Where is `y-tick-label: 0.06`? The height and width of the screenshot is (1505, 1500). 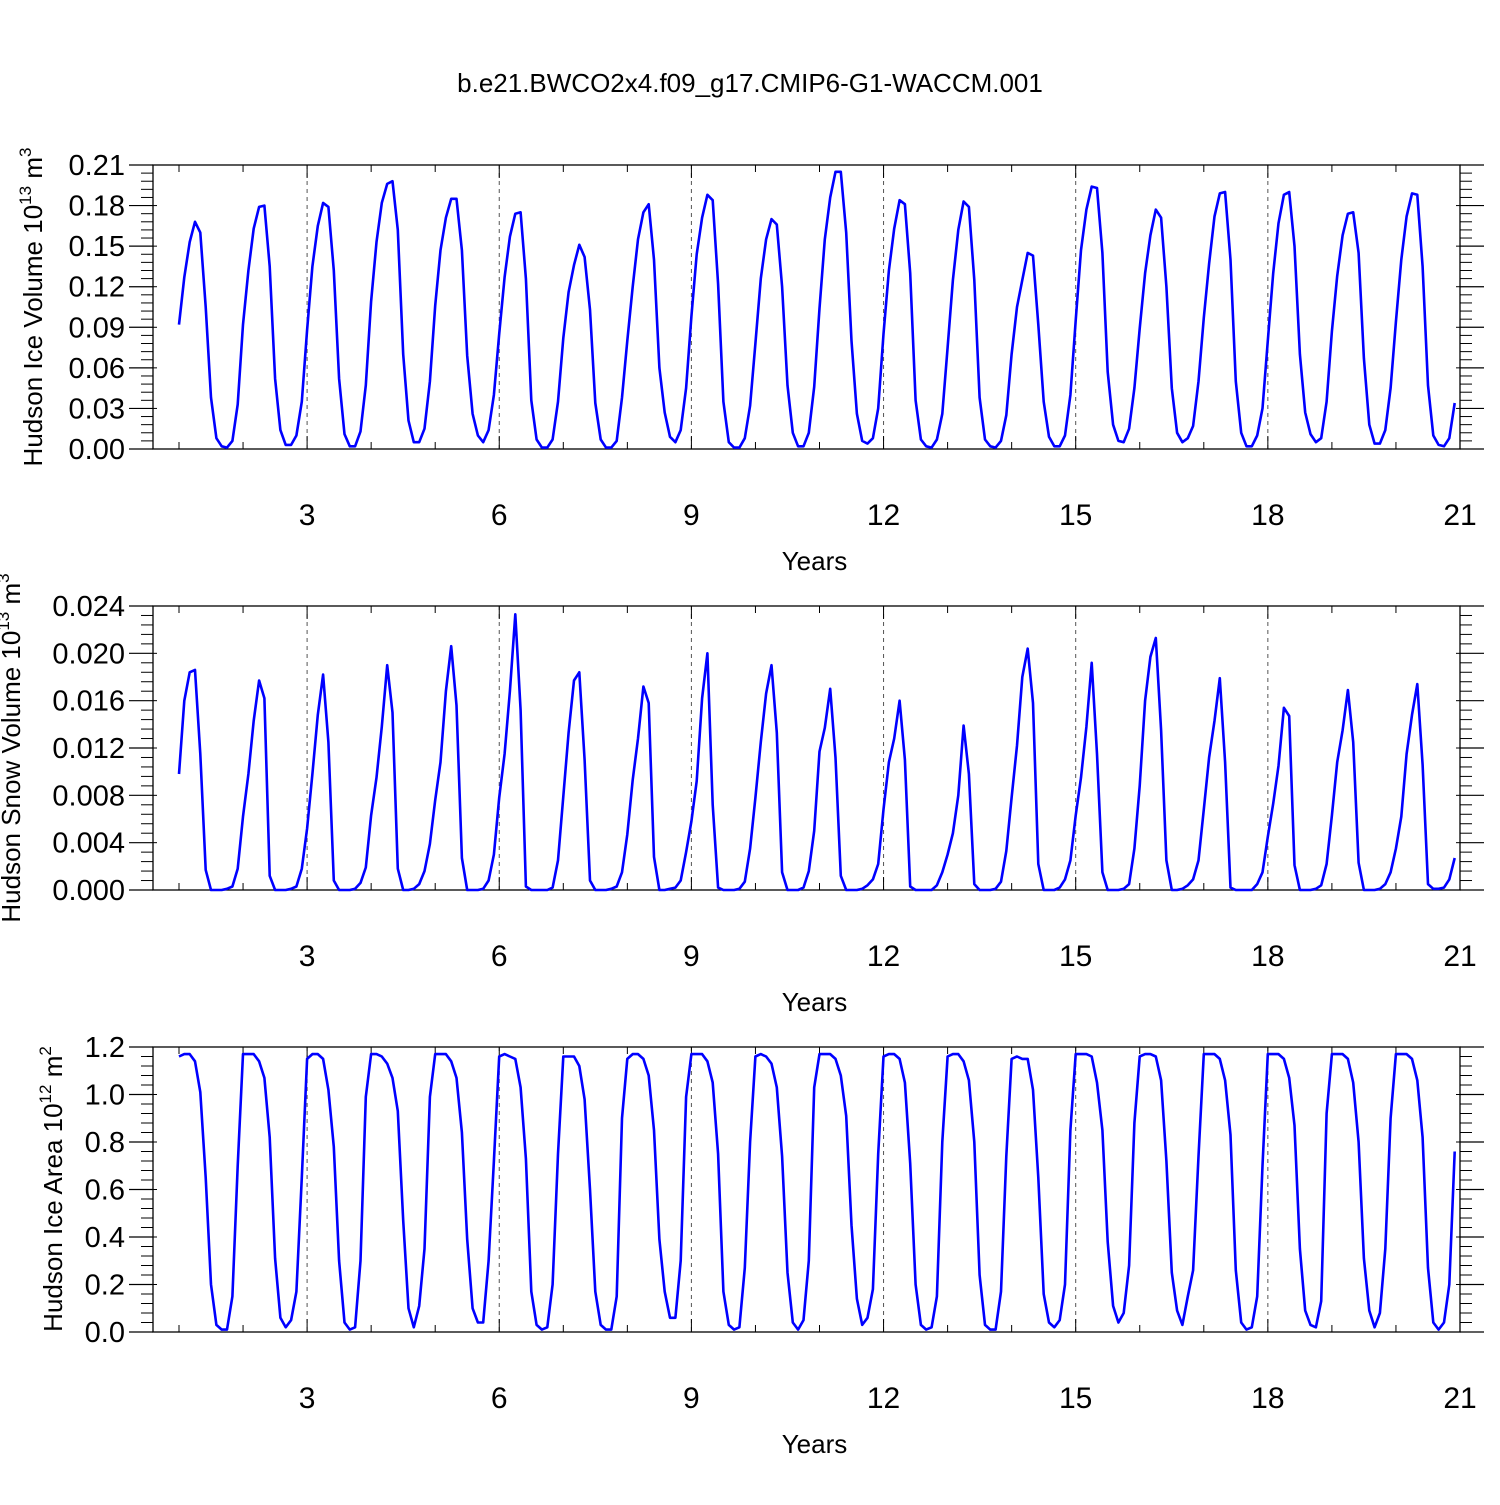
y-tick-label: 0.06 is located at coordinates (97, 369).